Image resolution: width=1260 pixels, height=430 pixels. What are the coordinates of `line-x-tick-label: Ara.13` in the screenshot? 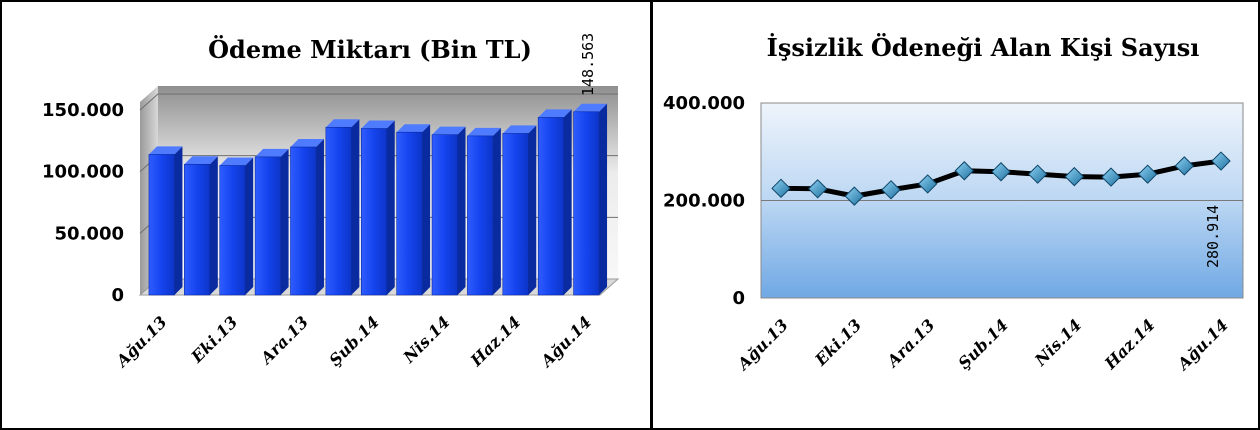 It's located at (910, 343).